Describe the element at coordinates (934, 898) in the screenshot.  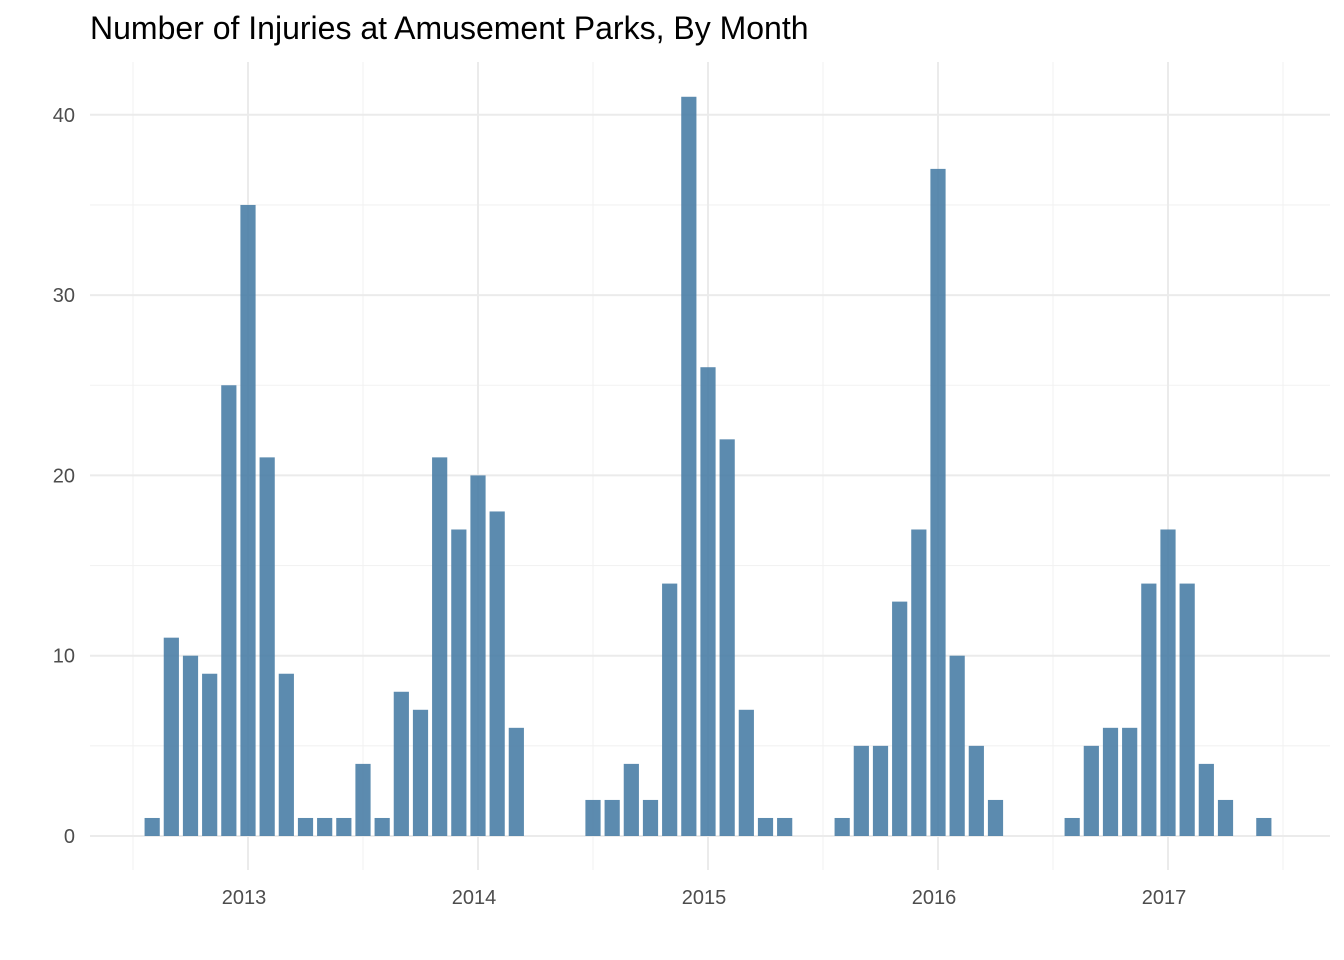
I see `x-tick-label: 2016` at that location.